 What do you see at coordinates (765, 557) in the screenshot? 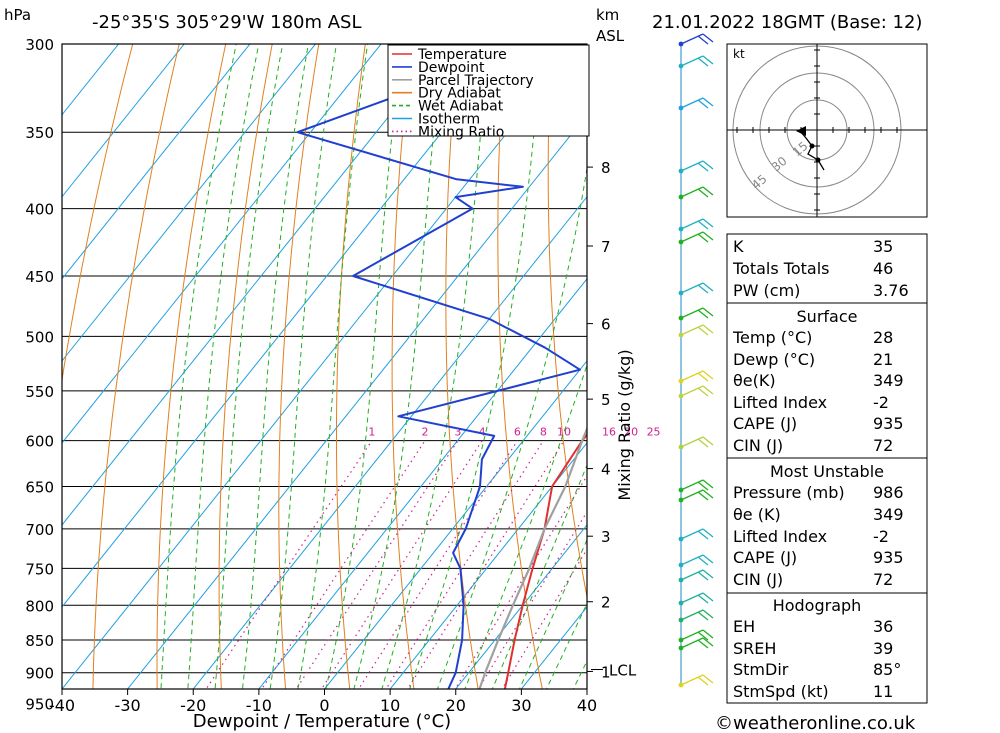
I see `mu-cape-label: CAPE (J)` at bounding box center [765, 557].